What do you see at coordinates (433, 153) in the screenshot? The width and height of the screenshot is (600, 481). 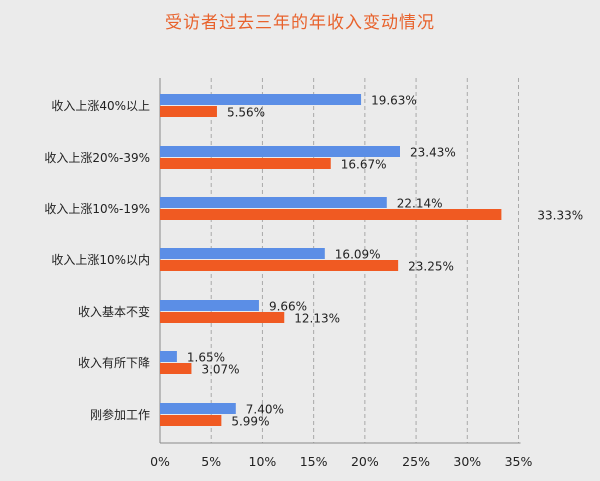 I see `data-label: 23.43%` at bounding box center [433, 153].